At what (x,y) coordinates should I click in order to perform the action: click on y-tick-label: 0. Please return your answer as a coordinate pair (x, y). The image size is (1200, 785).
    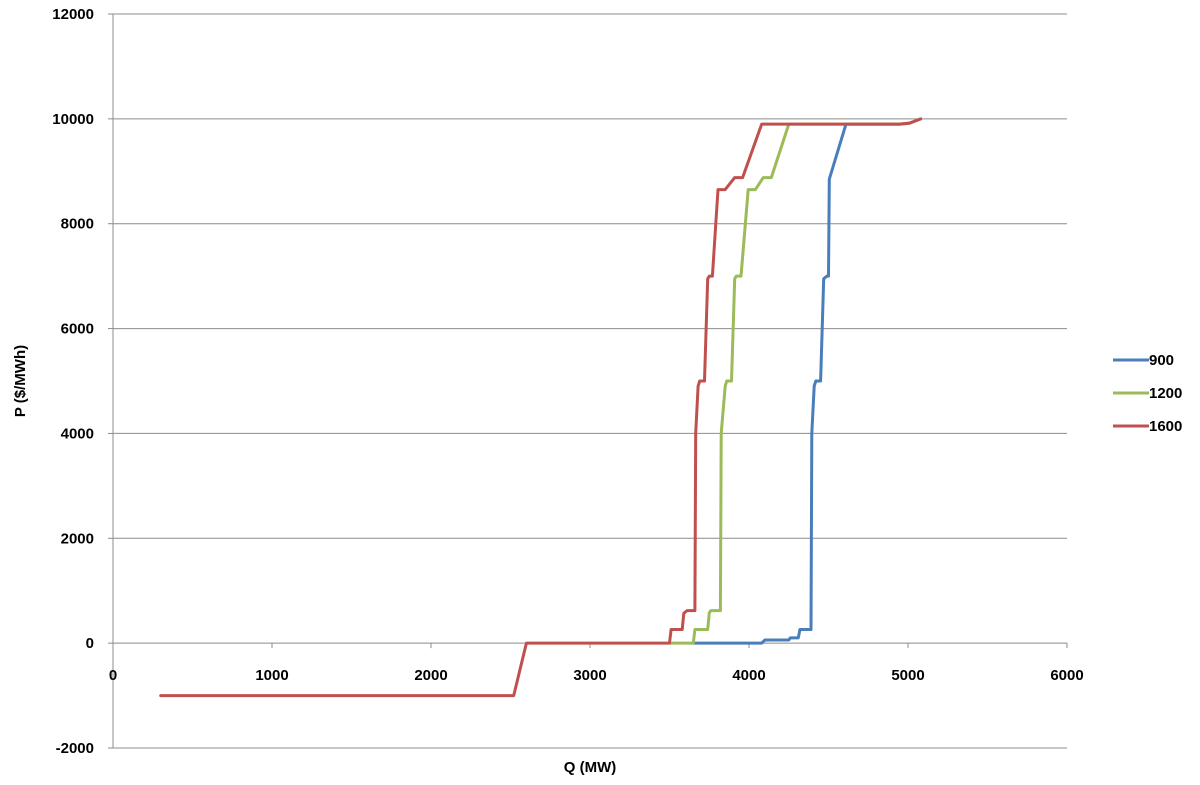
    Looking at the image, I should click on (90, 643).